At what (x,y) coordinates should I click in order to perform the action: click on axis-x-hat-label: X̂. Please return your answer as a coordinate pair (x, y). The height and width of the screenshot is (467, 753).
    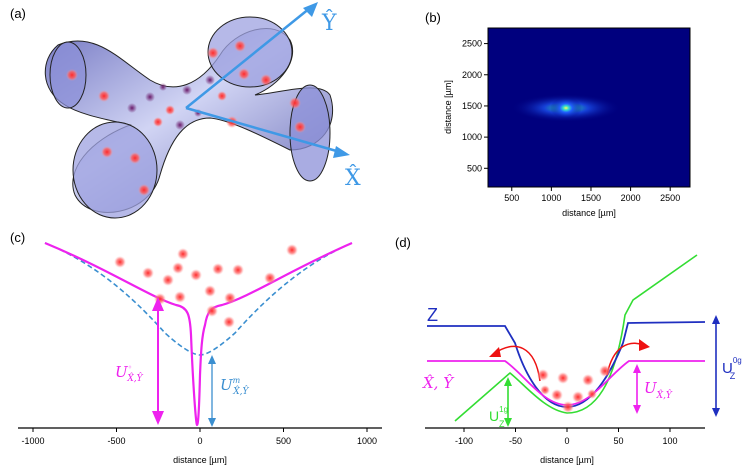
    Looking at the image, I should click on (353, 178).